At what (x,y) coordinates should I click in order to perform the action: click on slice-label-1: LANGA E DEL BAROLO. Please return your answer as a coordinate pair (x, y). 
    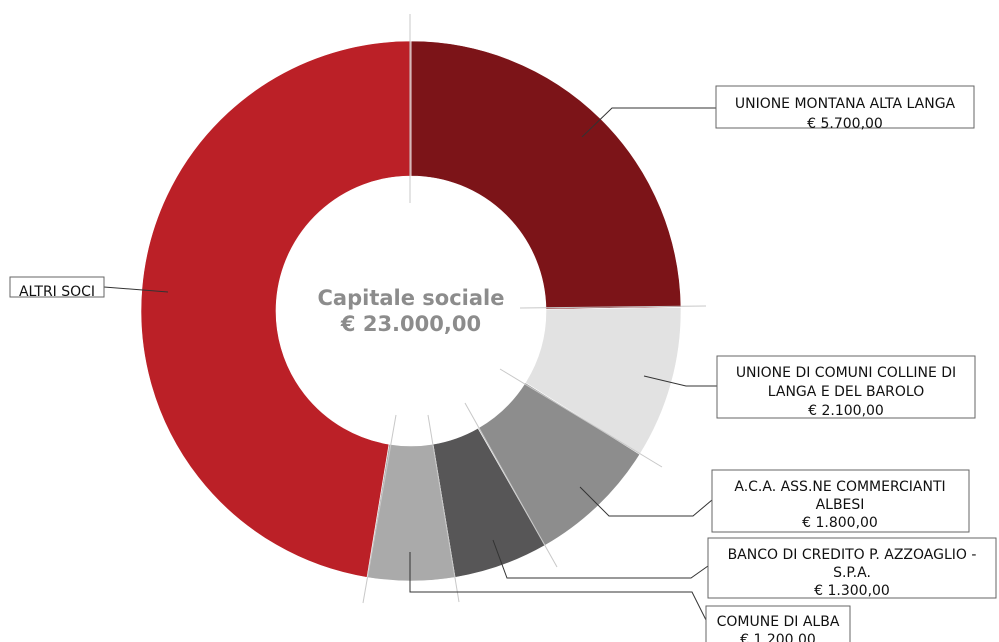
    Looking at the image, I should click on (846, 392).